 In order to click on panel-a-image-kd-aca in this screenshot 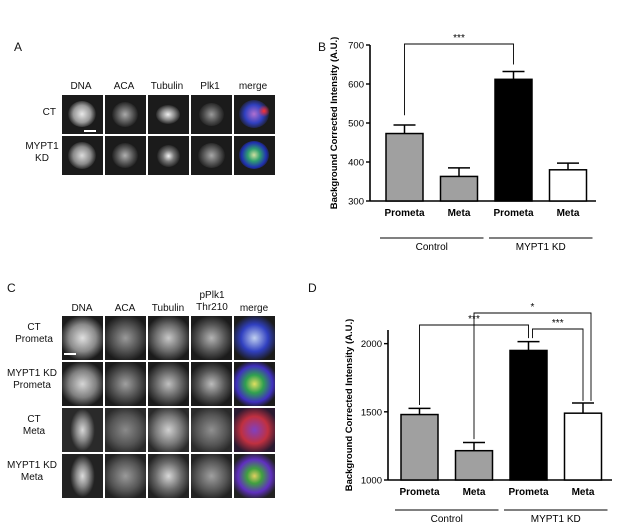, I will do `click(125, 155)`.